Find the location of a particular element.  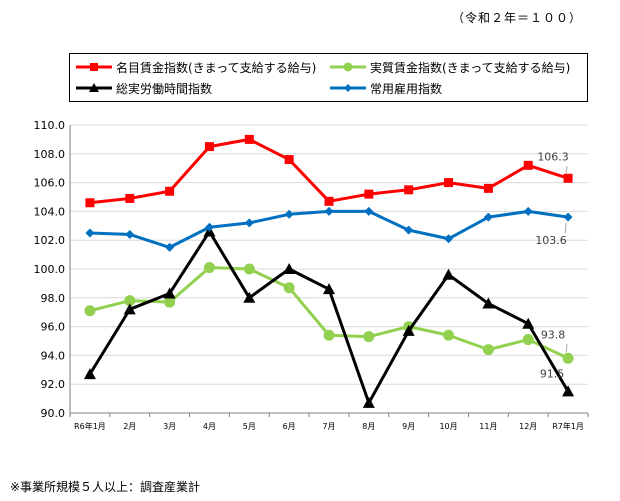

legend-item-working-hours: 総実労働時間指数 is located at coordinates (143, 88).